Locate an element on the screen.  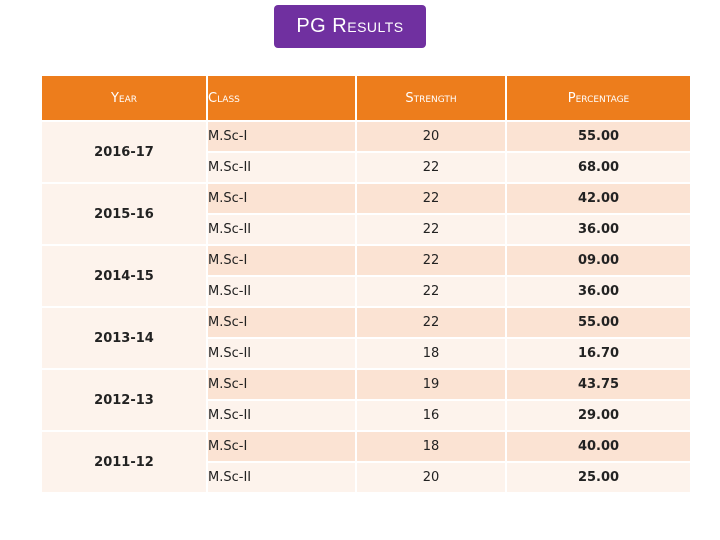
year-cell: 2014-15 is located at coordinates (125, 275).